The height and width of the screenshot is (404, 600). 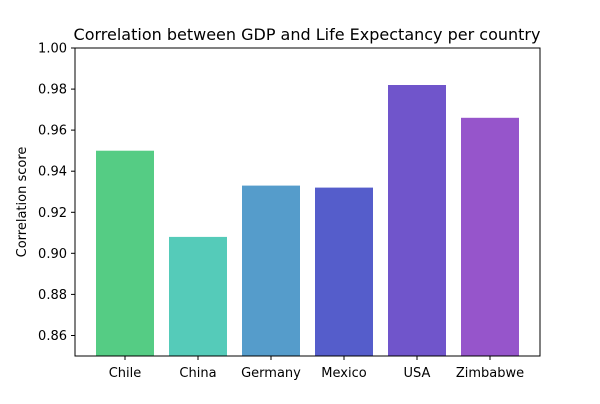 What do you see at coordinates (343, 373) in the screenshot?
I see `x-tick-label-mexico: Mexico` at bounding box center [343, 373].